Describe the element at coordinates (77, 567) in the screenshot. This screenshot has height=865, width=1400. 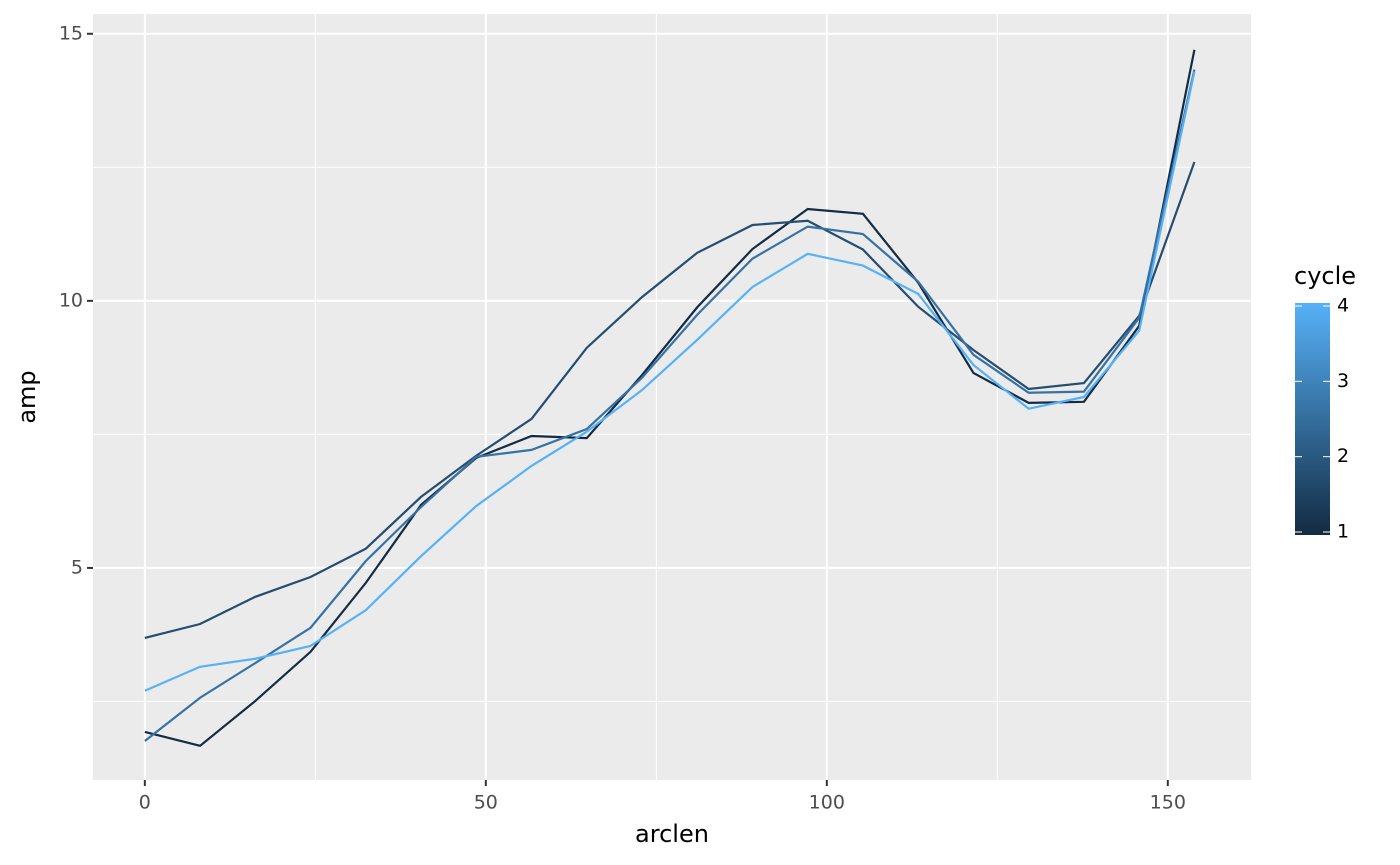
I see `y-tick-label: 5` at that location.